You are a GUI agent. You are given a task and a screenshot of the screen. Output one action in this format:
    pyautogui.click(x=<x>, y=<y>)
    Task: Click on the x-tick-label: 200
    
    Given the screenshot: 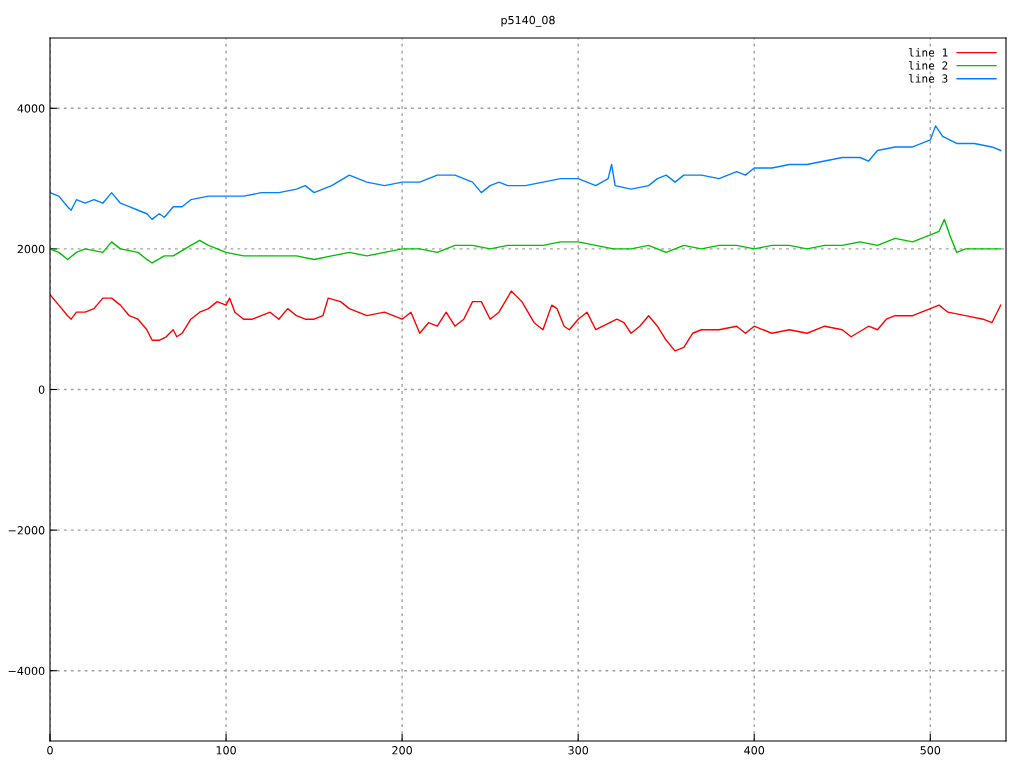 What is the action you would take?
    pyautogui.click(x=402, y=750)
    